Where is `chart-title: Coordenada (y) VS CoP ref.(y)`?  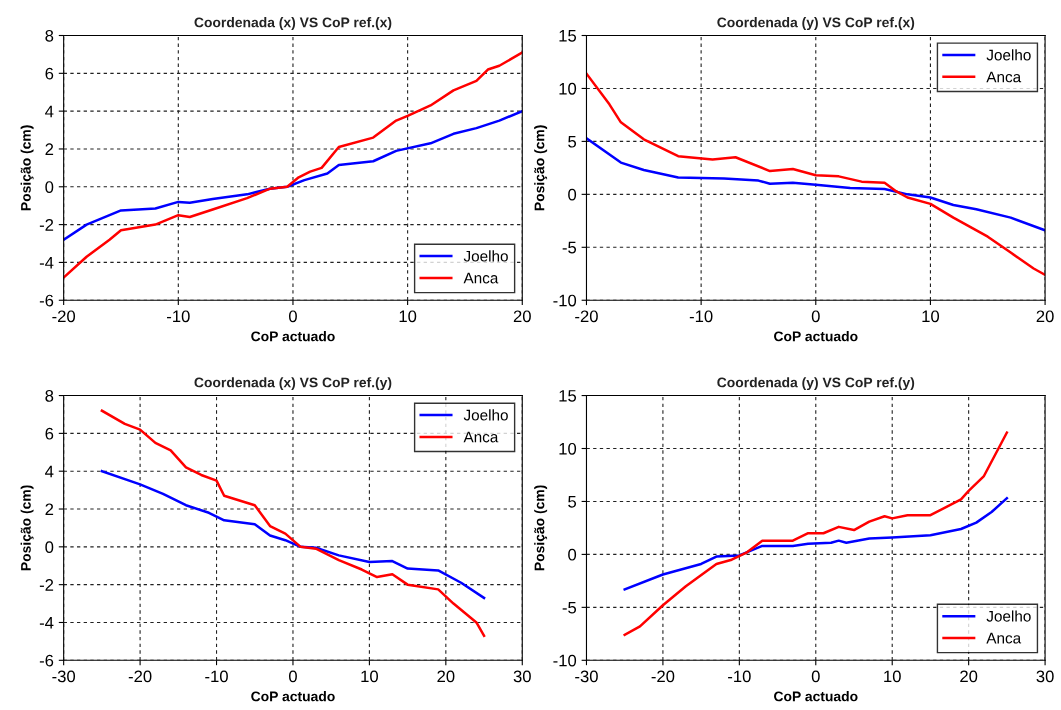
chart-title: Coordenada (y) VS CoP ref.(y) is located at coordinates (816, 384).